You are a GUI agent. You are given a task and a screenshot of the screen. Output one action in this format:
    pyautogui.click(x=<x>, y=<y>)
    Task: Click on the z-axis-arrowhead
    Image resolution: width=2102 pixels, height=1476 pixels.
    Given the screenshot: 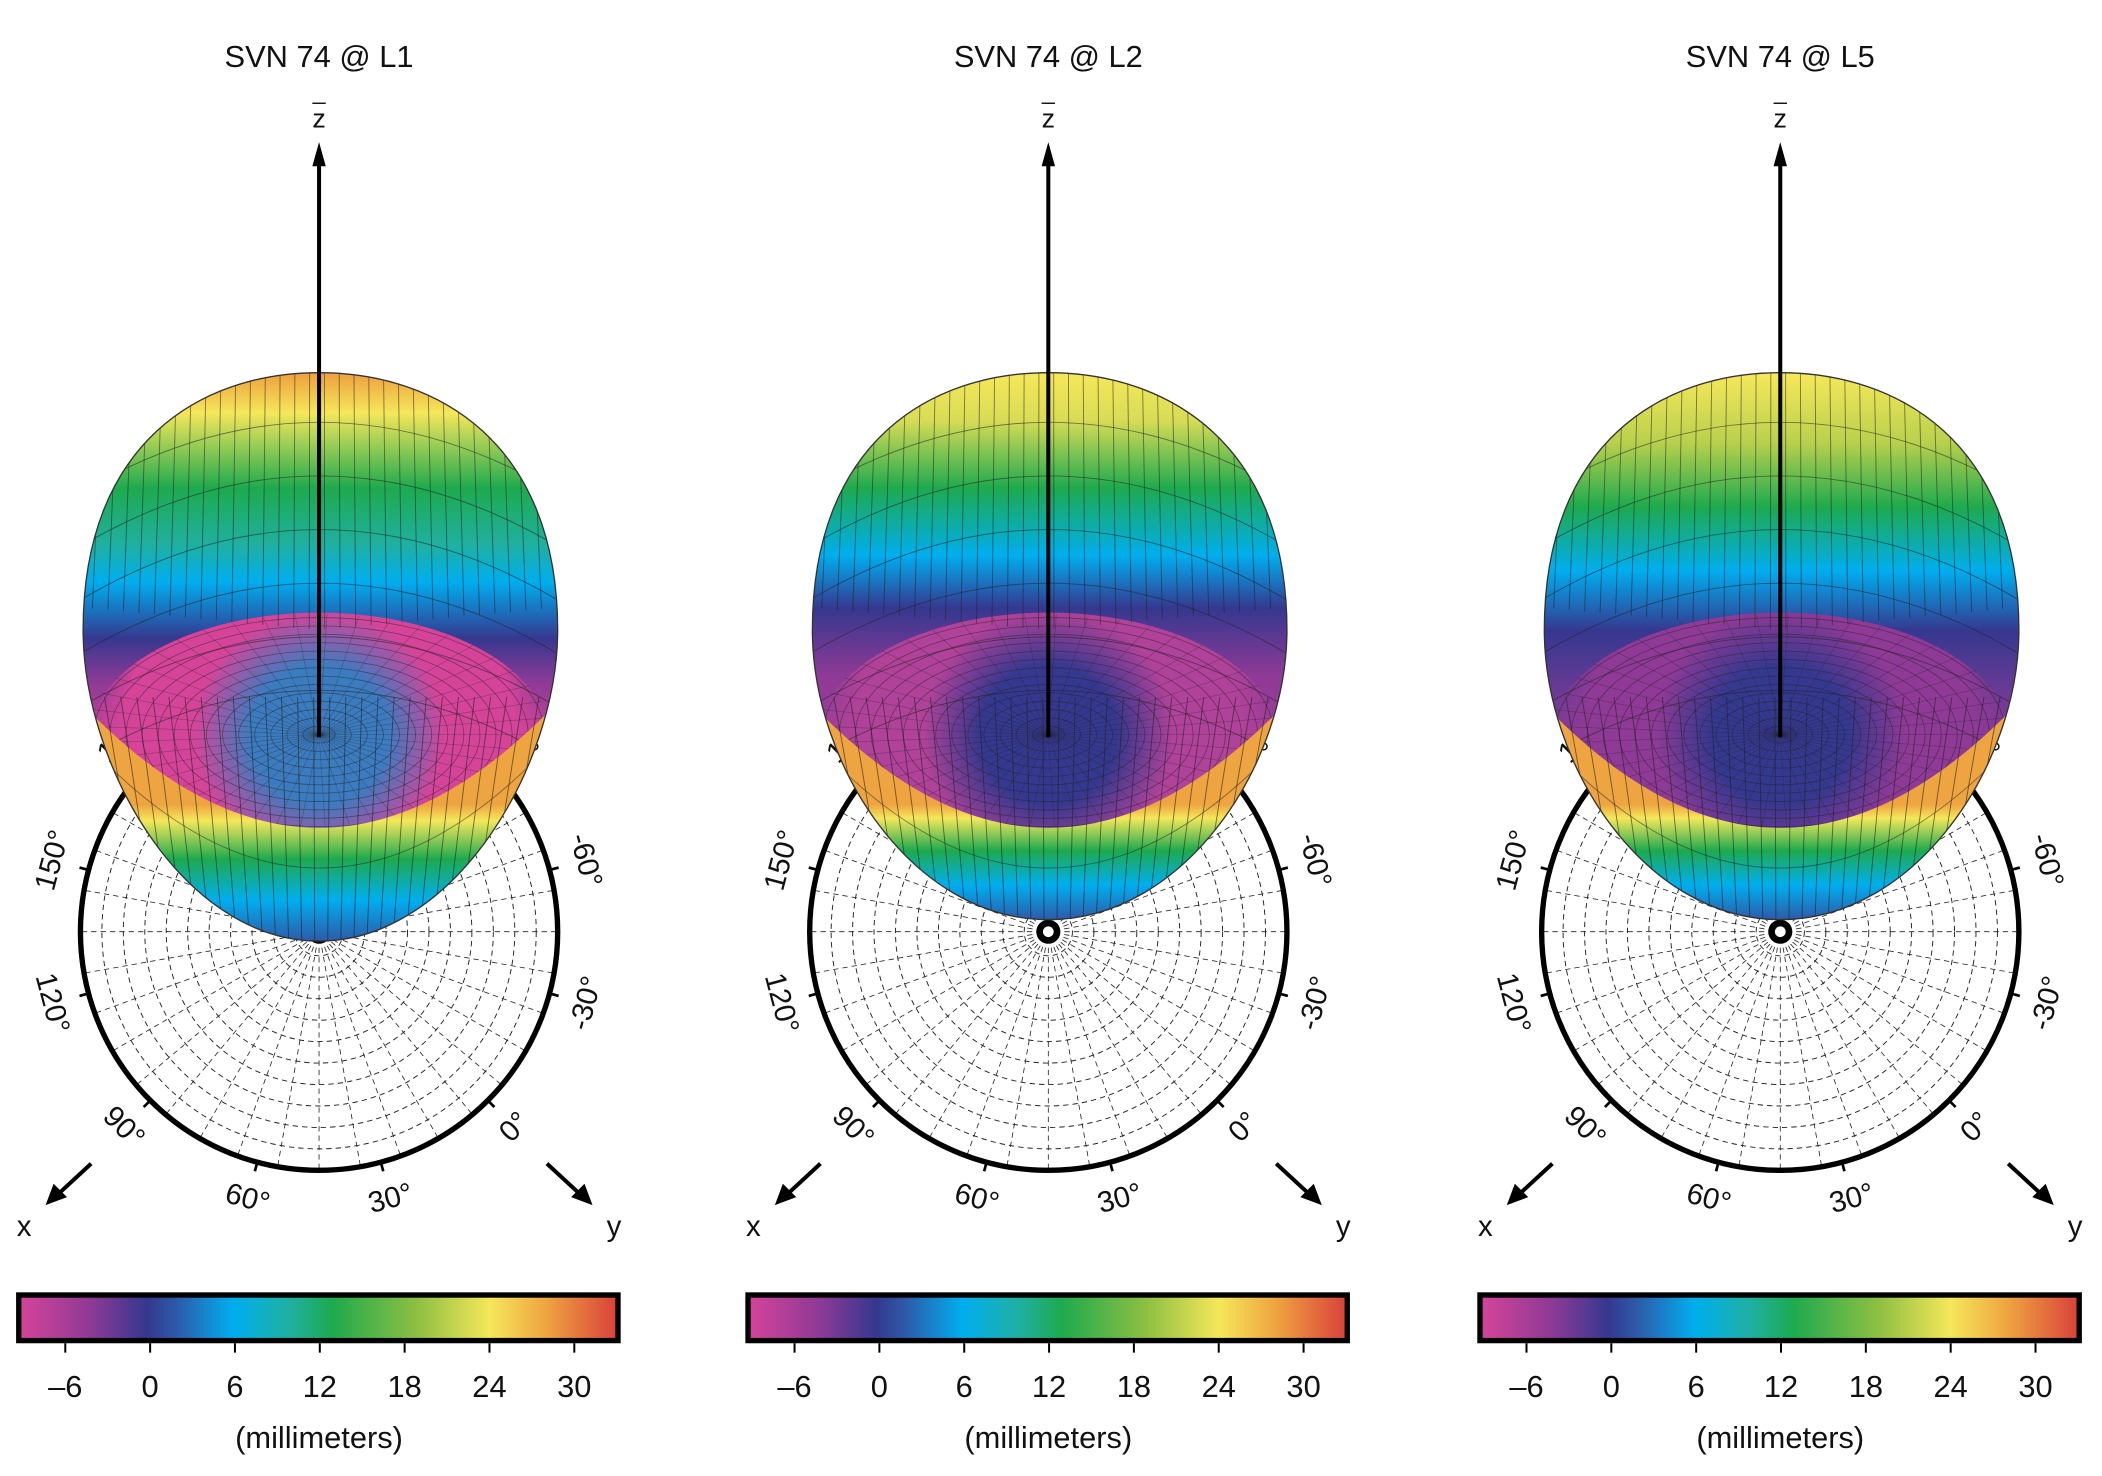 What is the action you would take?
    pyautogui.click(x=319, y=154)
    